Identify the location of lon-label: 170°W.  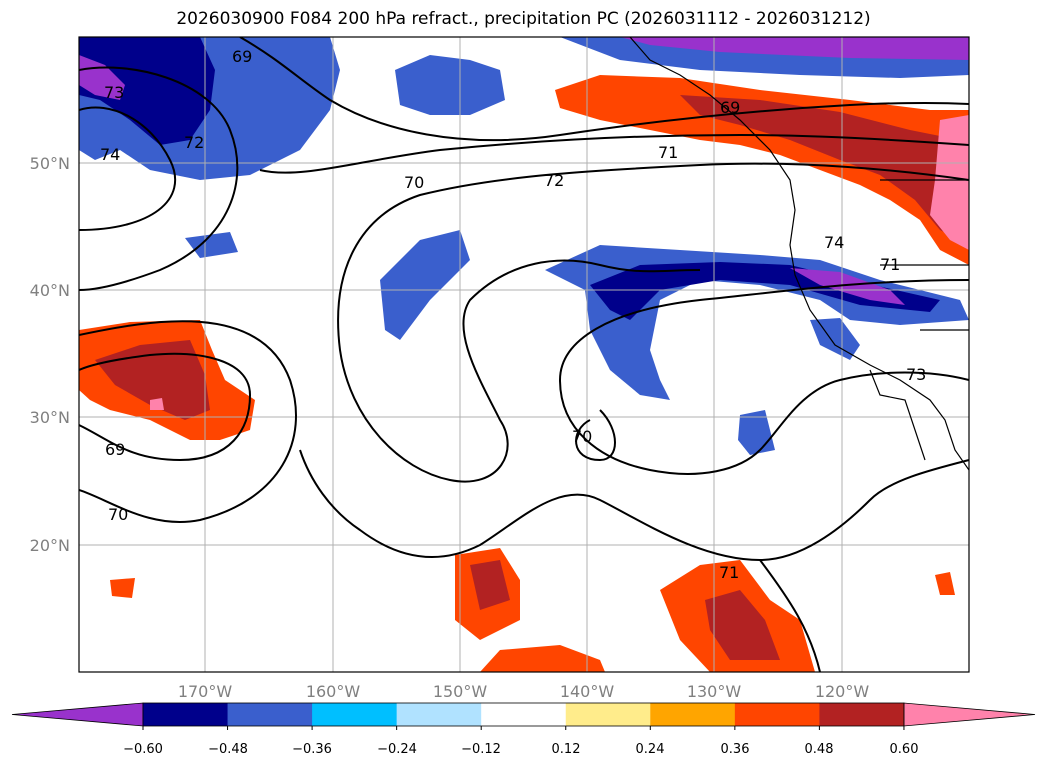
(205, 691).